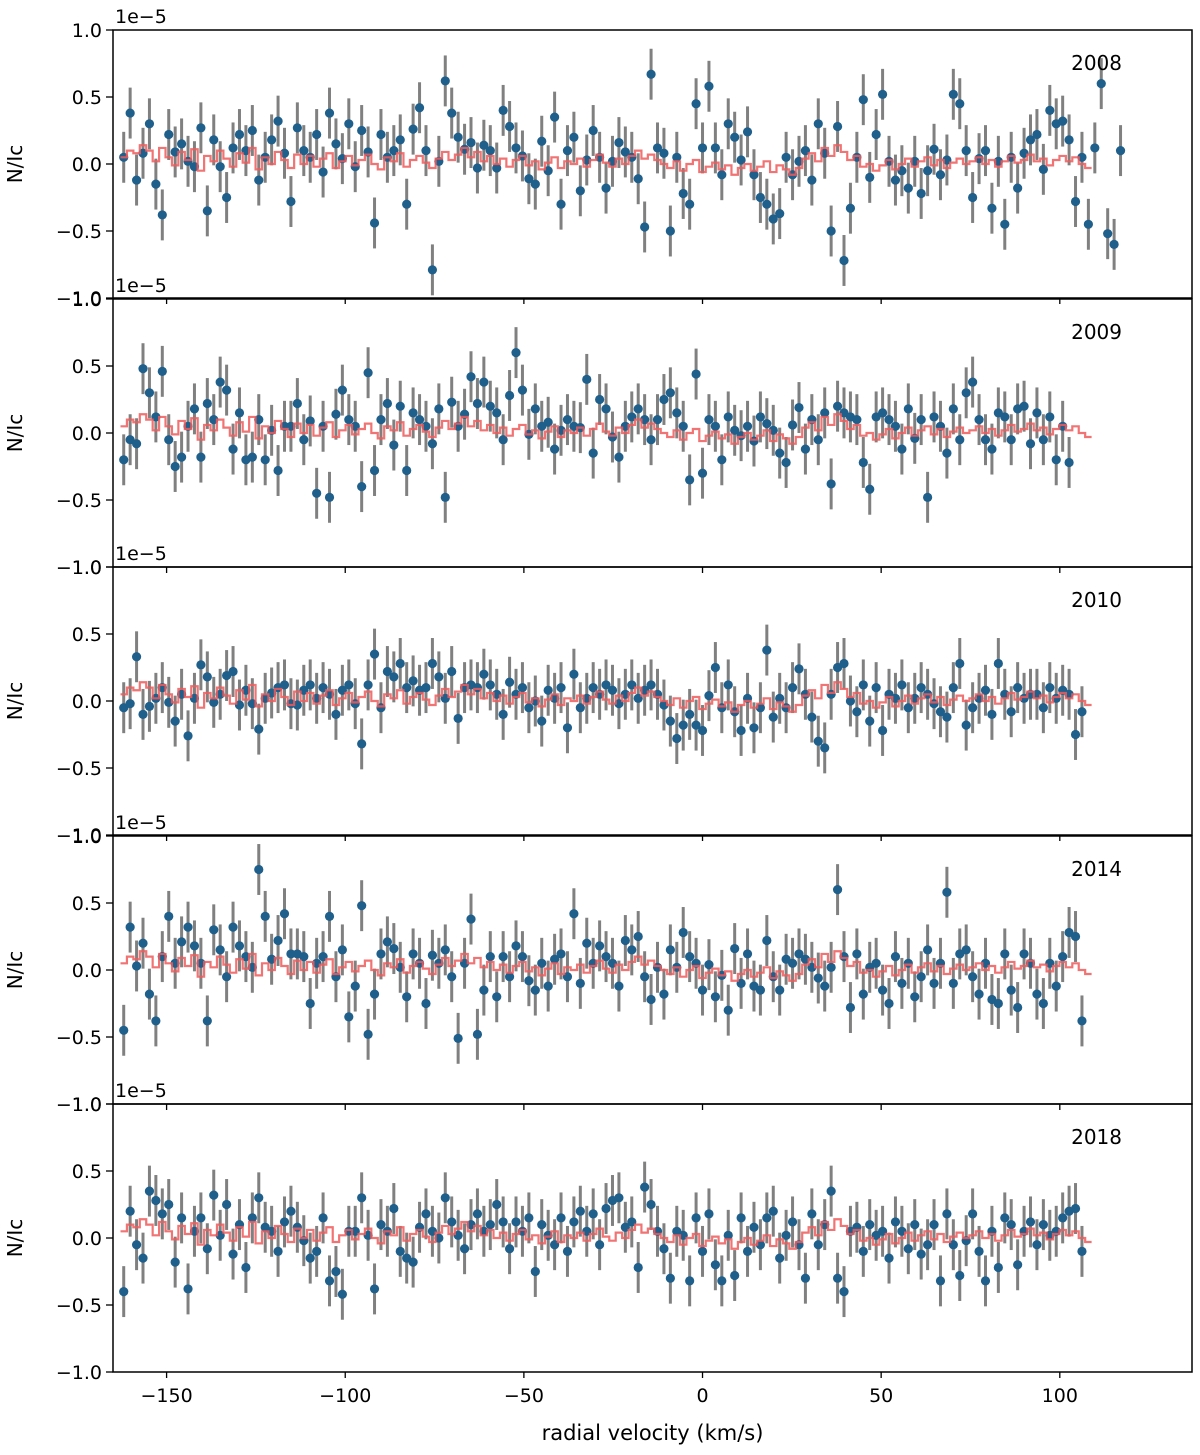 The height and width of the screenshot is (1455, 1200). I want to click on x-tick-label: −150, so click(166, 1396).